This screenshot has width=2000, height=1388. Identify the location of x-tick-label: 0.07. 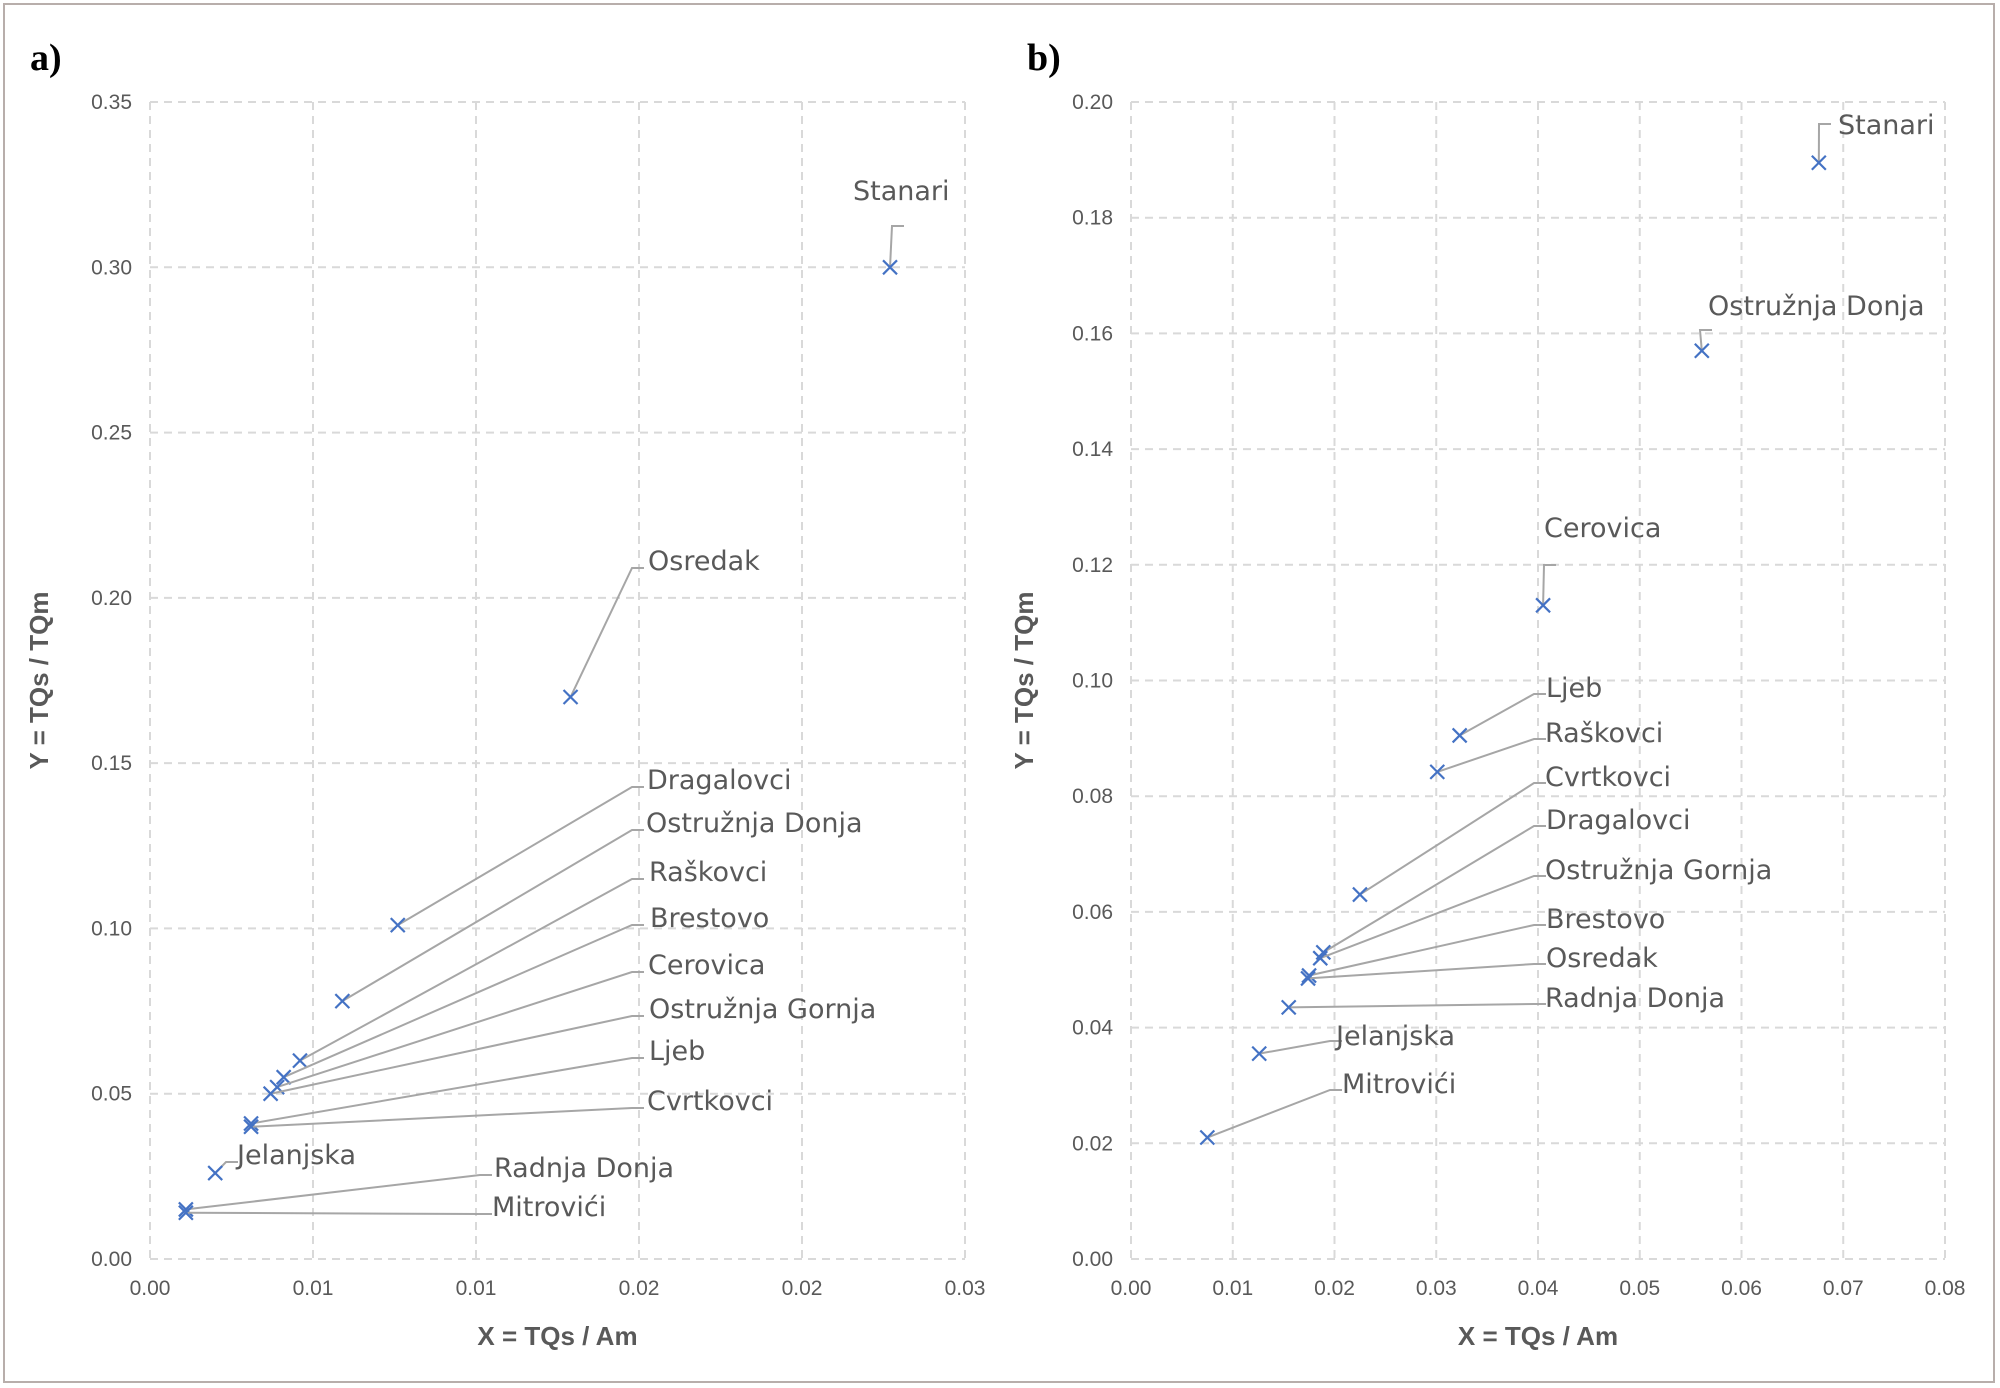
(1843, 1288).